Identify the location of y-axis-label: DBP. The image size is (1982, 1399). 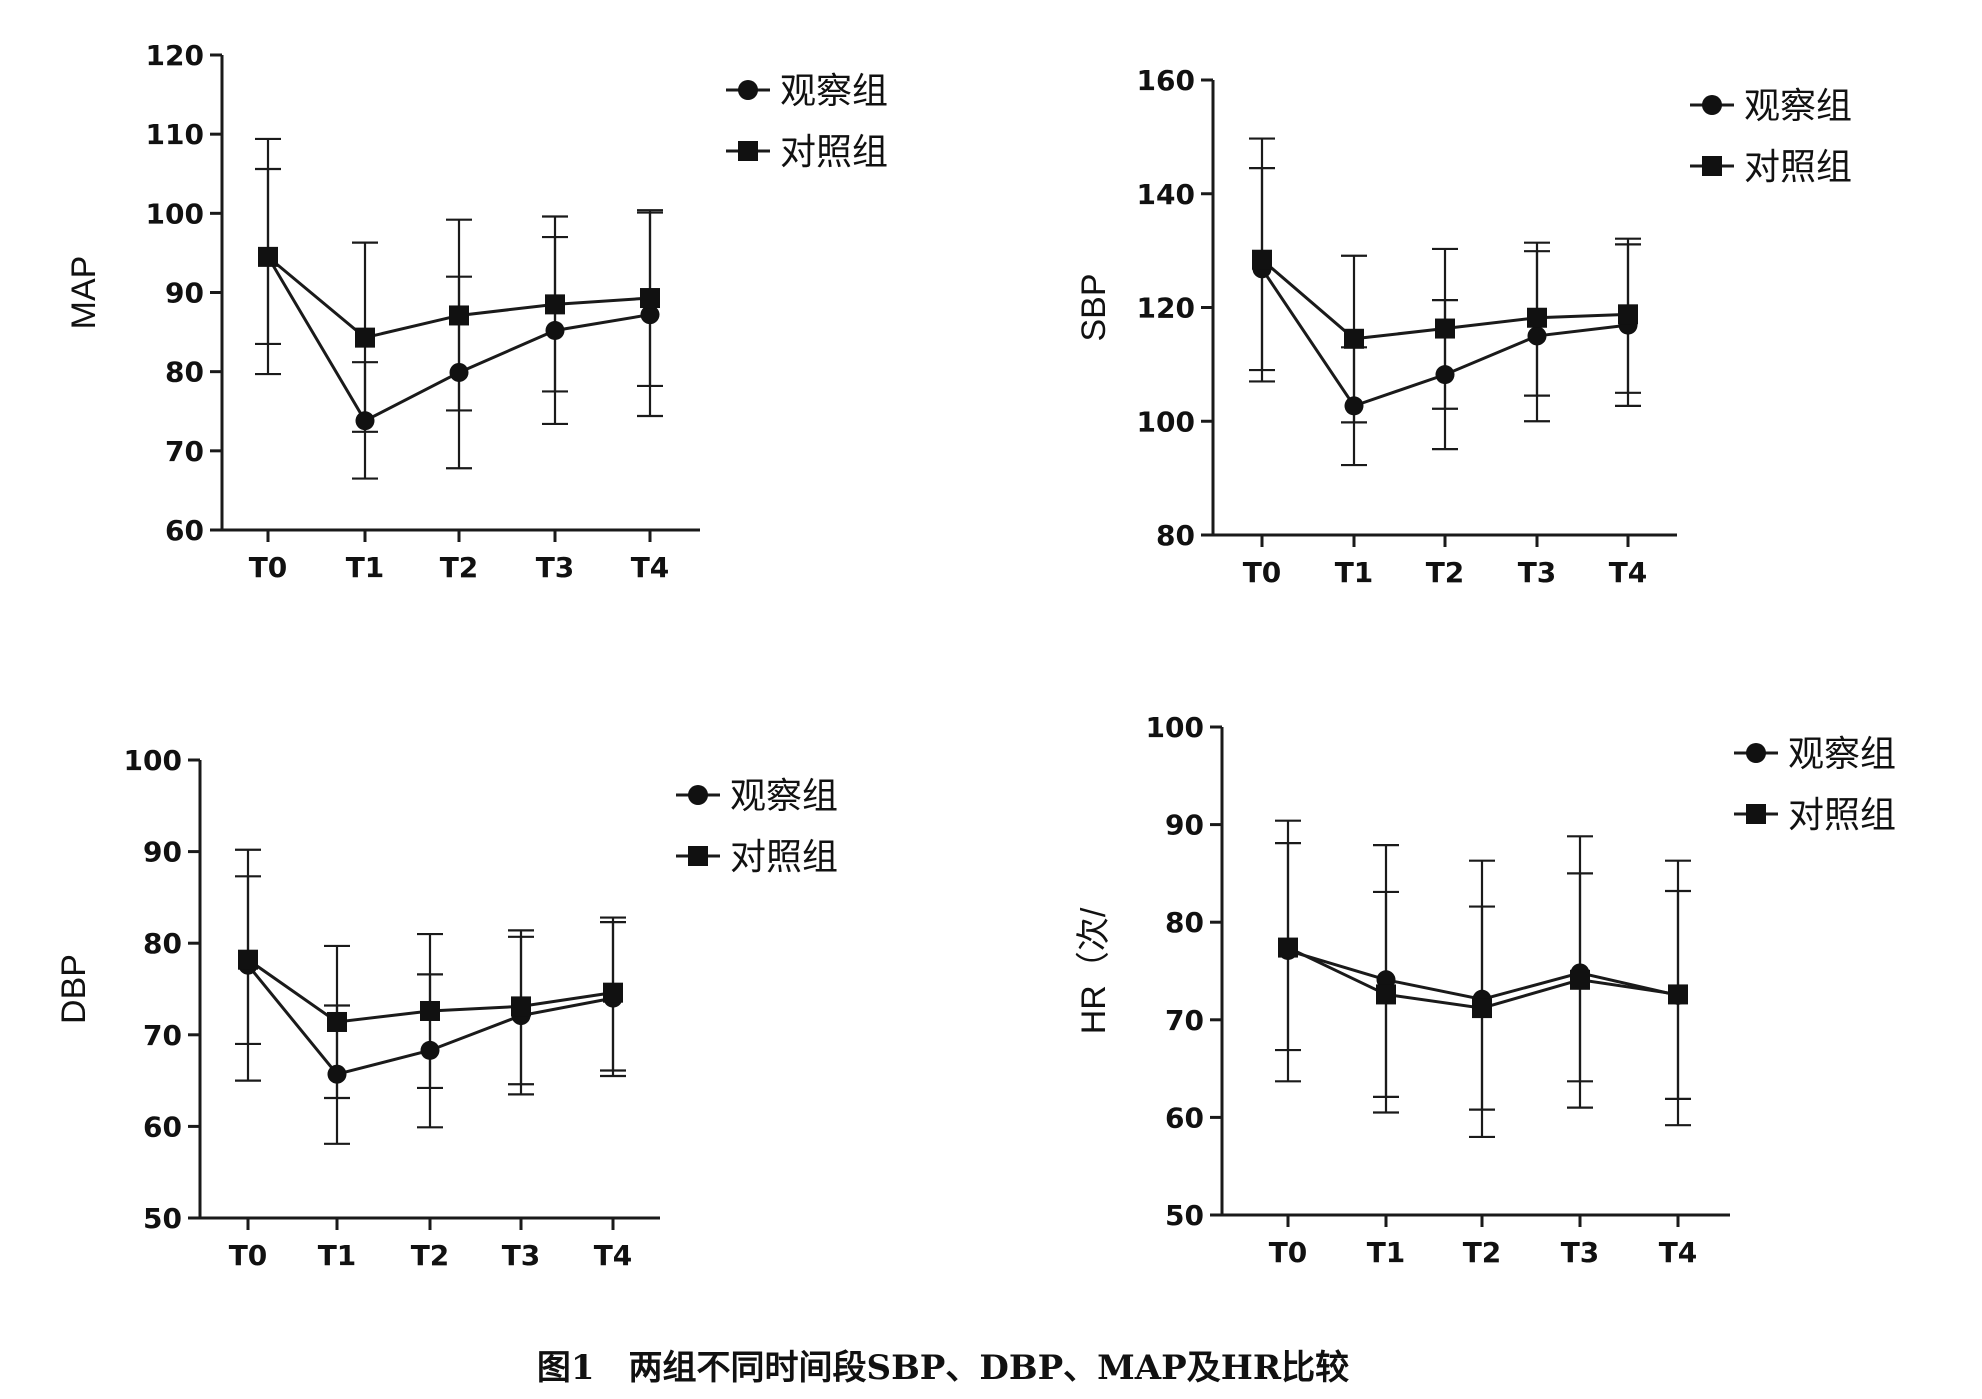
(74, 989).